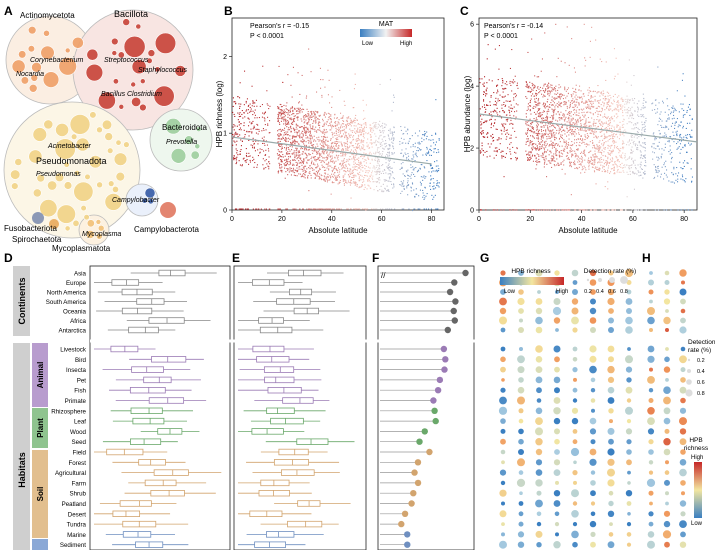 The image size is (715, 550). I want to click on genus-bacillus: Bacillus, so click(113, 94).